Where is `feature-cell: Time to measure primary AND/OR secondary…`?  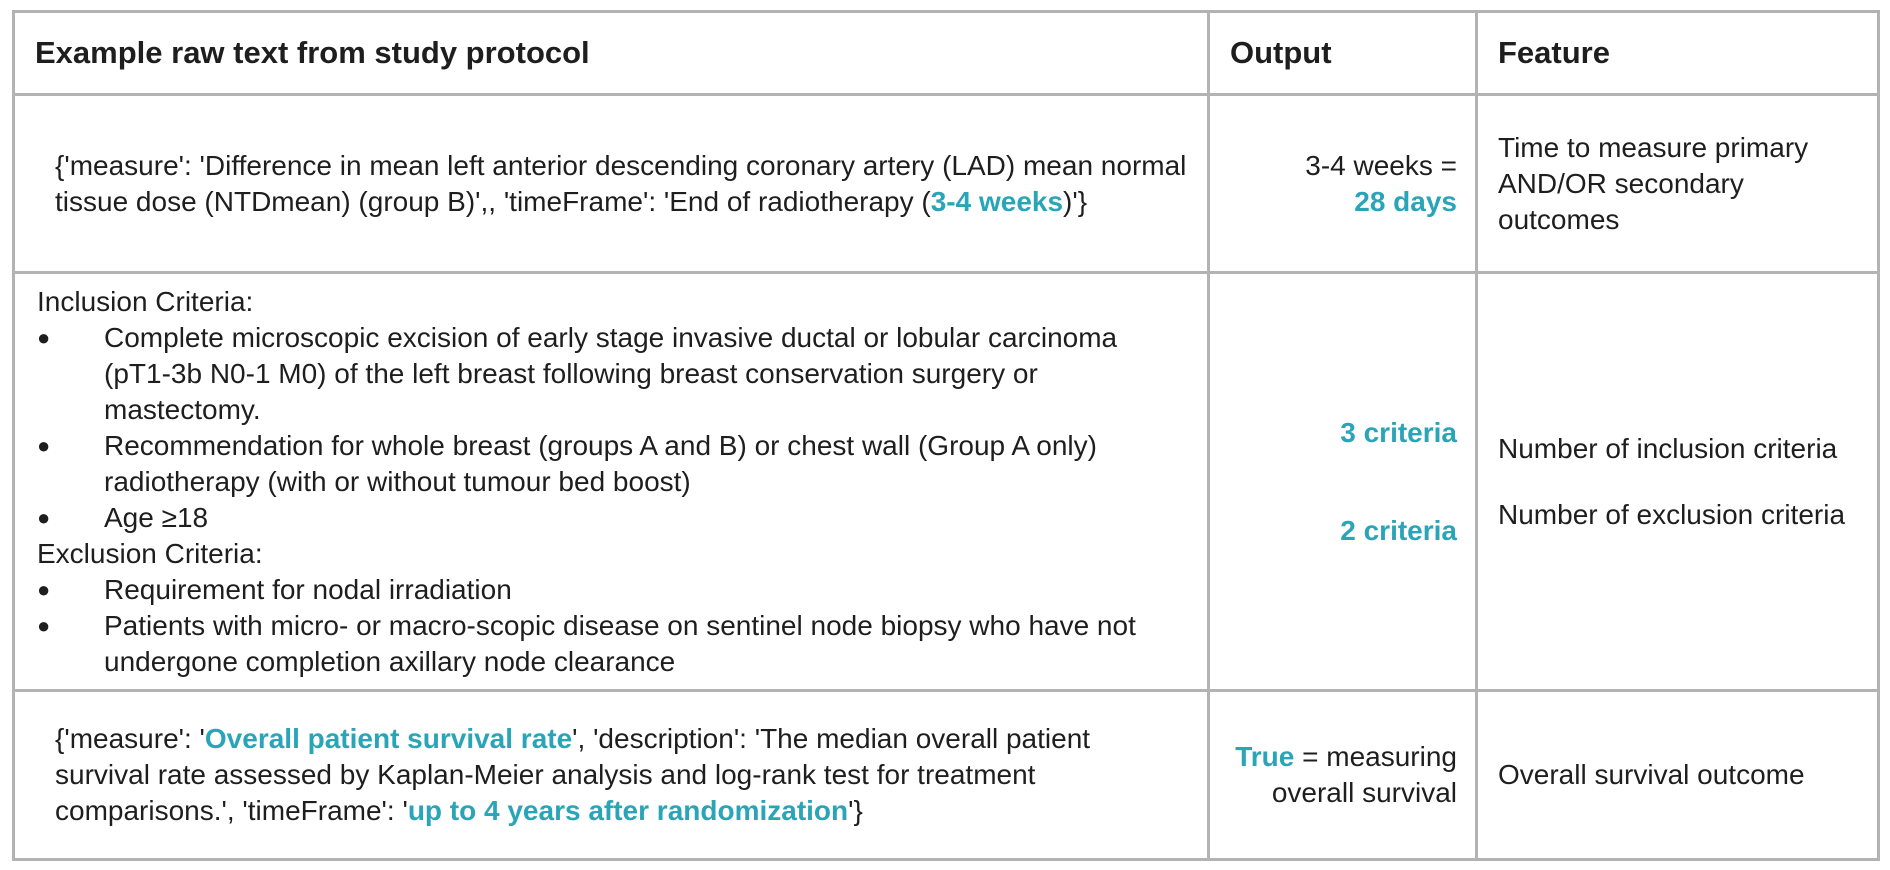
feature-cell: Time to measure primary AND/OR secondary… is located at coordinates (1677, 183).